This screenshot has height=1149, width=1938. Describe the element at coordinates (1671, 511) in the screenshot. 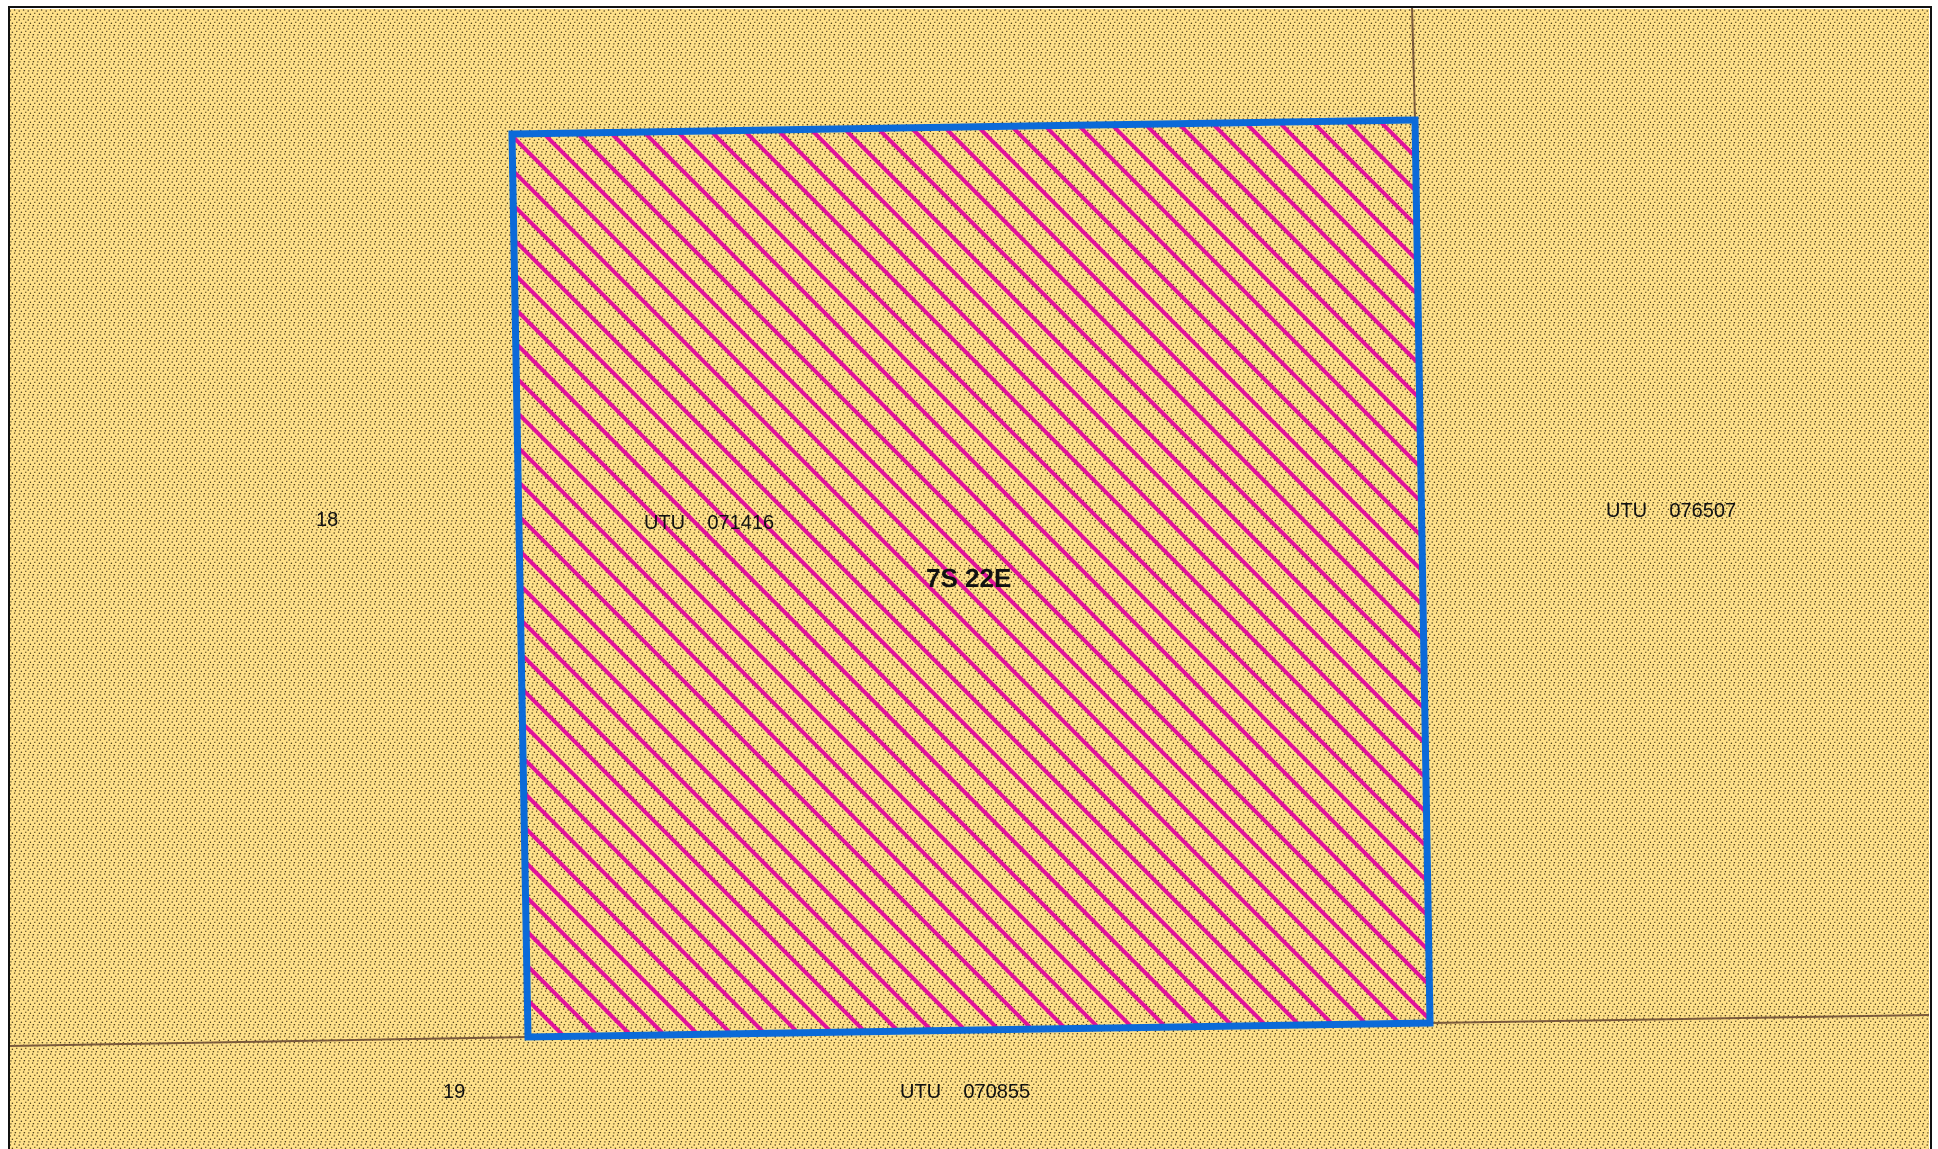

I see `lease-label-east: UTU 076507` at that location.